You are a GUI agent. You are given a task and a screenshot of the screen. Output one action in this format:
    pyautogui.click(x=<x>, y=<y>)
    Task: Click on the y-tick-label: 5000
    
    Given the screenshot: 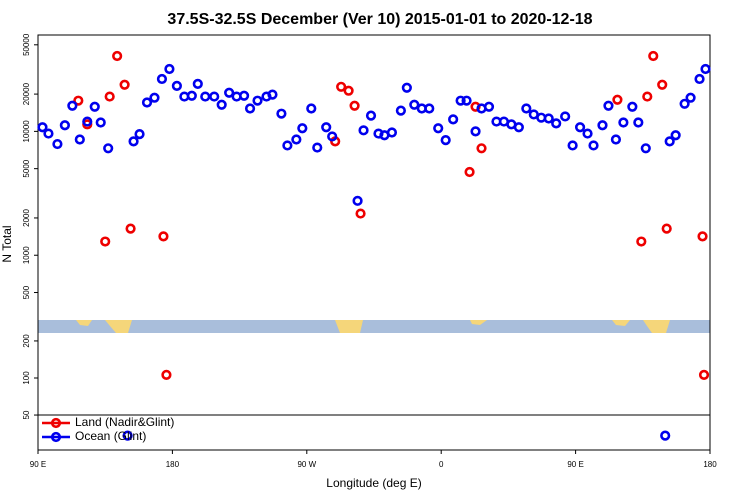 What is the action you would take?
    pyautogui.click(x=26, y=168)
    